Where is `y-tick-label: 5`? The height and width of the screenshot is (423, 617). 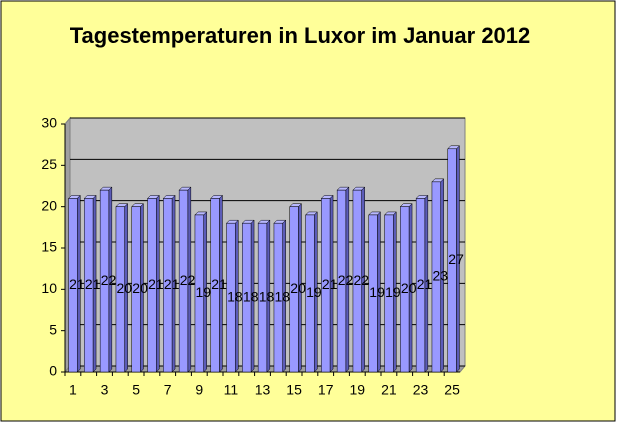
y-tick-label: 5 is located at coordinates (53, 329).